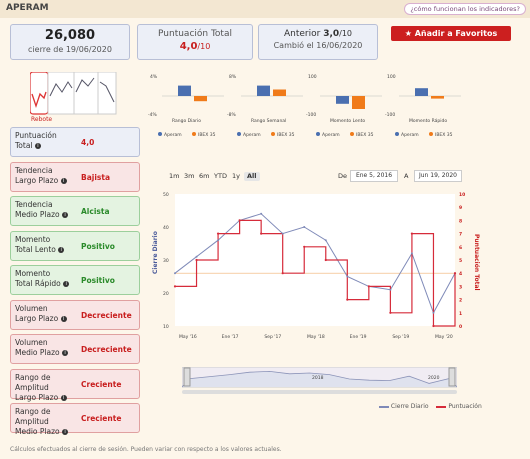  What do you see at coordinates (315, 264) in the screenshot?
I see `series-price-line` at bounding box center [315, 264].